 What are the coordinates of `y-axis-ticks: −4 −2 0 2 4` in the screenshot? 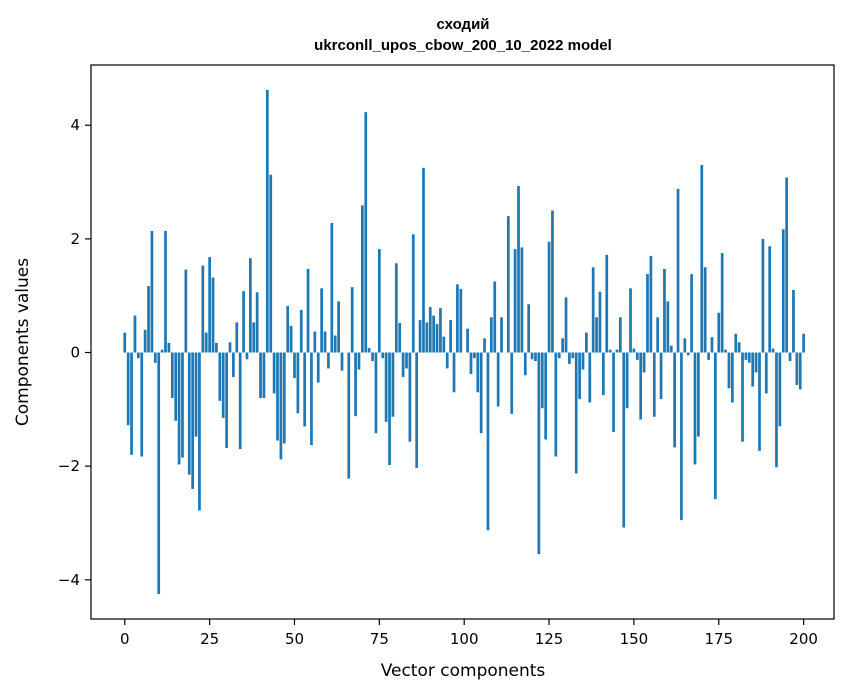 It's located at (74, 352).